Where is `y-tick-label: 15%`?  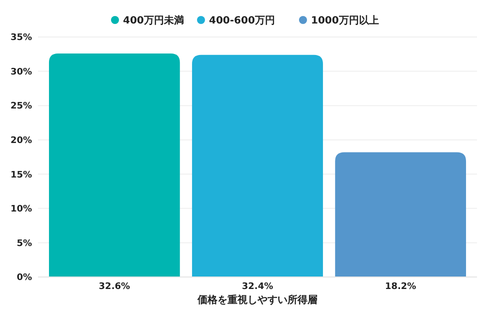
y-tick-label: 15% is located at coordinates (21, 175).